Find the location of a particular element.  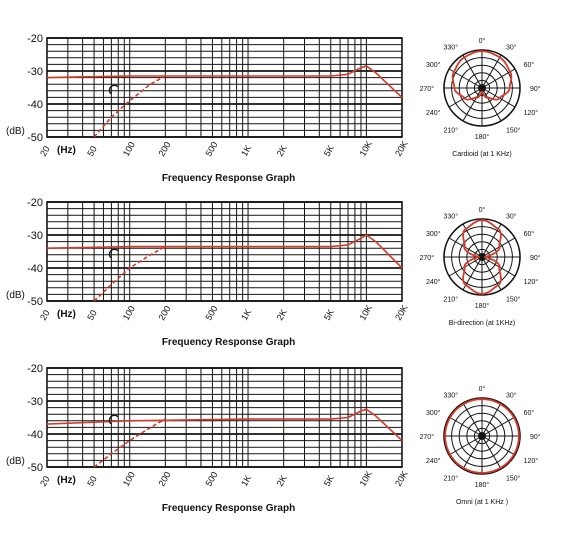

polar-angle-label: 150° is located at coordinates (513, 479).